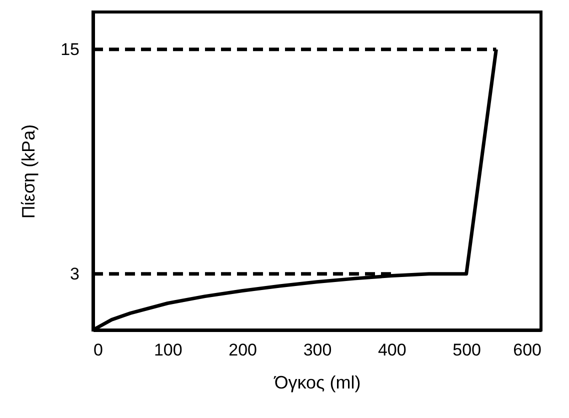 Image resolution: width=569 pixels, height=418 pixels. What do you see at coordinates (28, 171) in the screenshot?
I see `y-axis-title: Πίεση (kPa)` at bounding box center [28, 171].